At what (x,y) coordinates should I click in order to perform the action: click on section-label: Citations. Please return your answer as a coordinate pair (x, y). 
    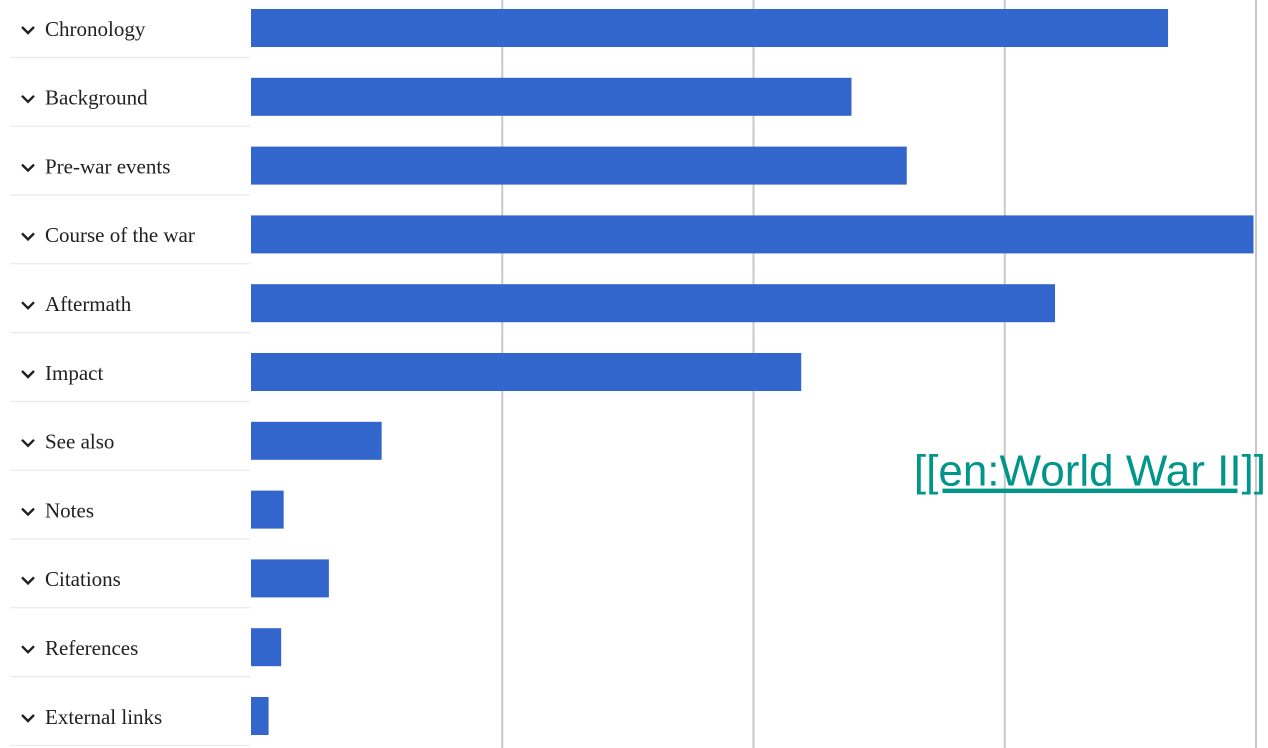
    Looking at the image, I should click on (83, 579).